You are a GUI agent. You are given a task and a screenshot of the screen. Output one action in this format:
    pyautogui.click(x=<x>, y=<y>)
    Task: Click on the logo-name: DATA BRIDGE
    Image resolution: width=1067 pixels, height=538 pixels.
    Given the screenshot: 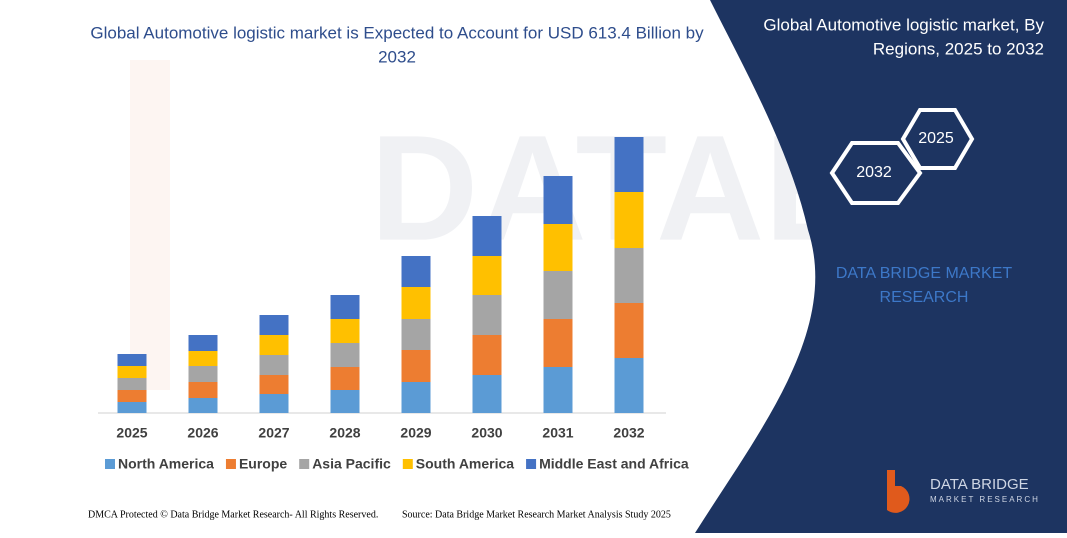 What is the action you would take?
    pyautogui.click(x=979, y=484)
    